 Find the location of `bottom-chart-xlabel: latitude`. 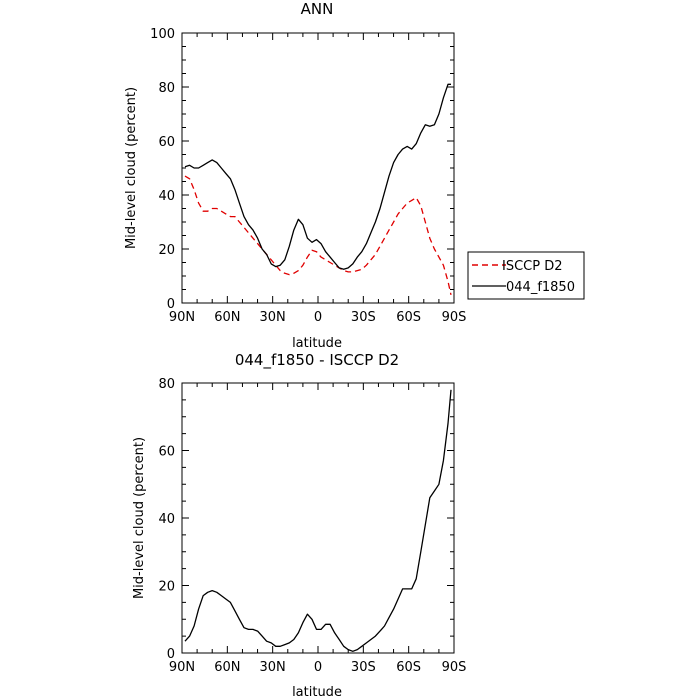

bottom-chart-xlabel: latitude is located at coordinates (317, 692).